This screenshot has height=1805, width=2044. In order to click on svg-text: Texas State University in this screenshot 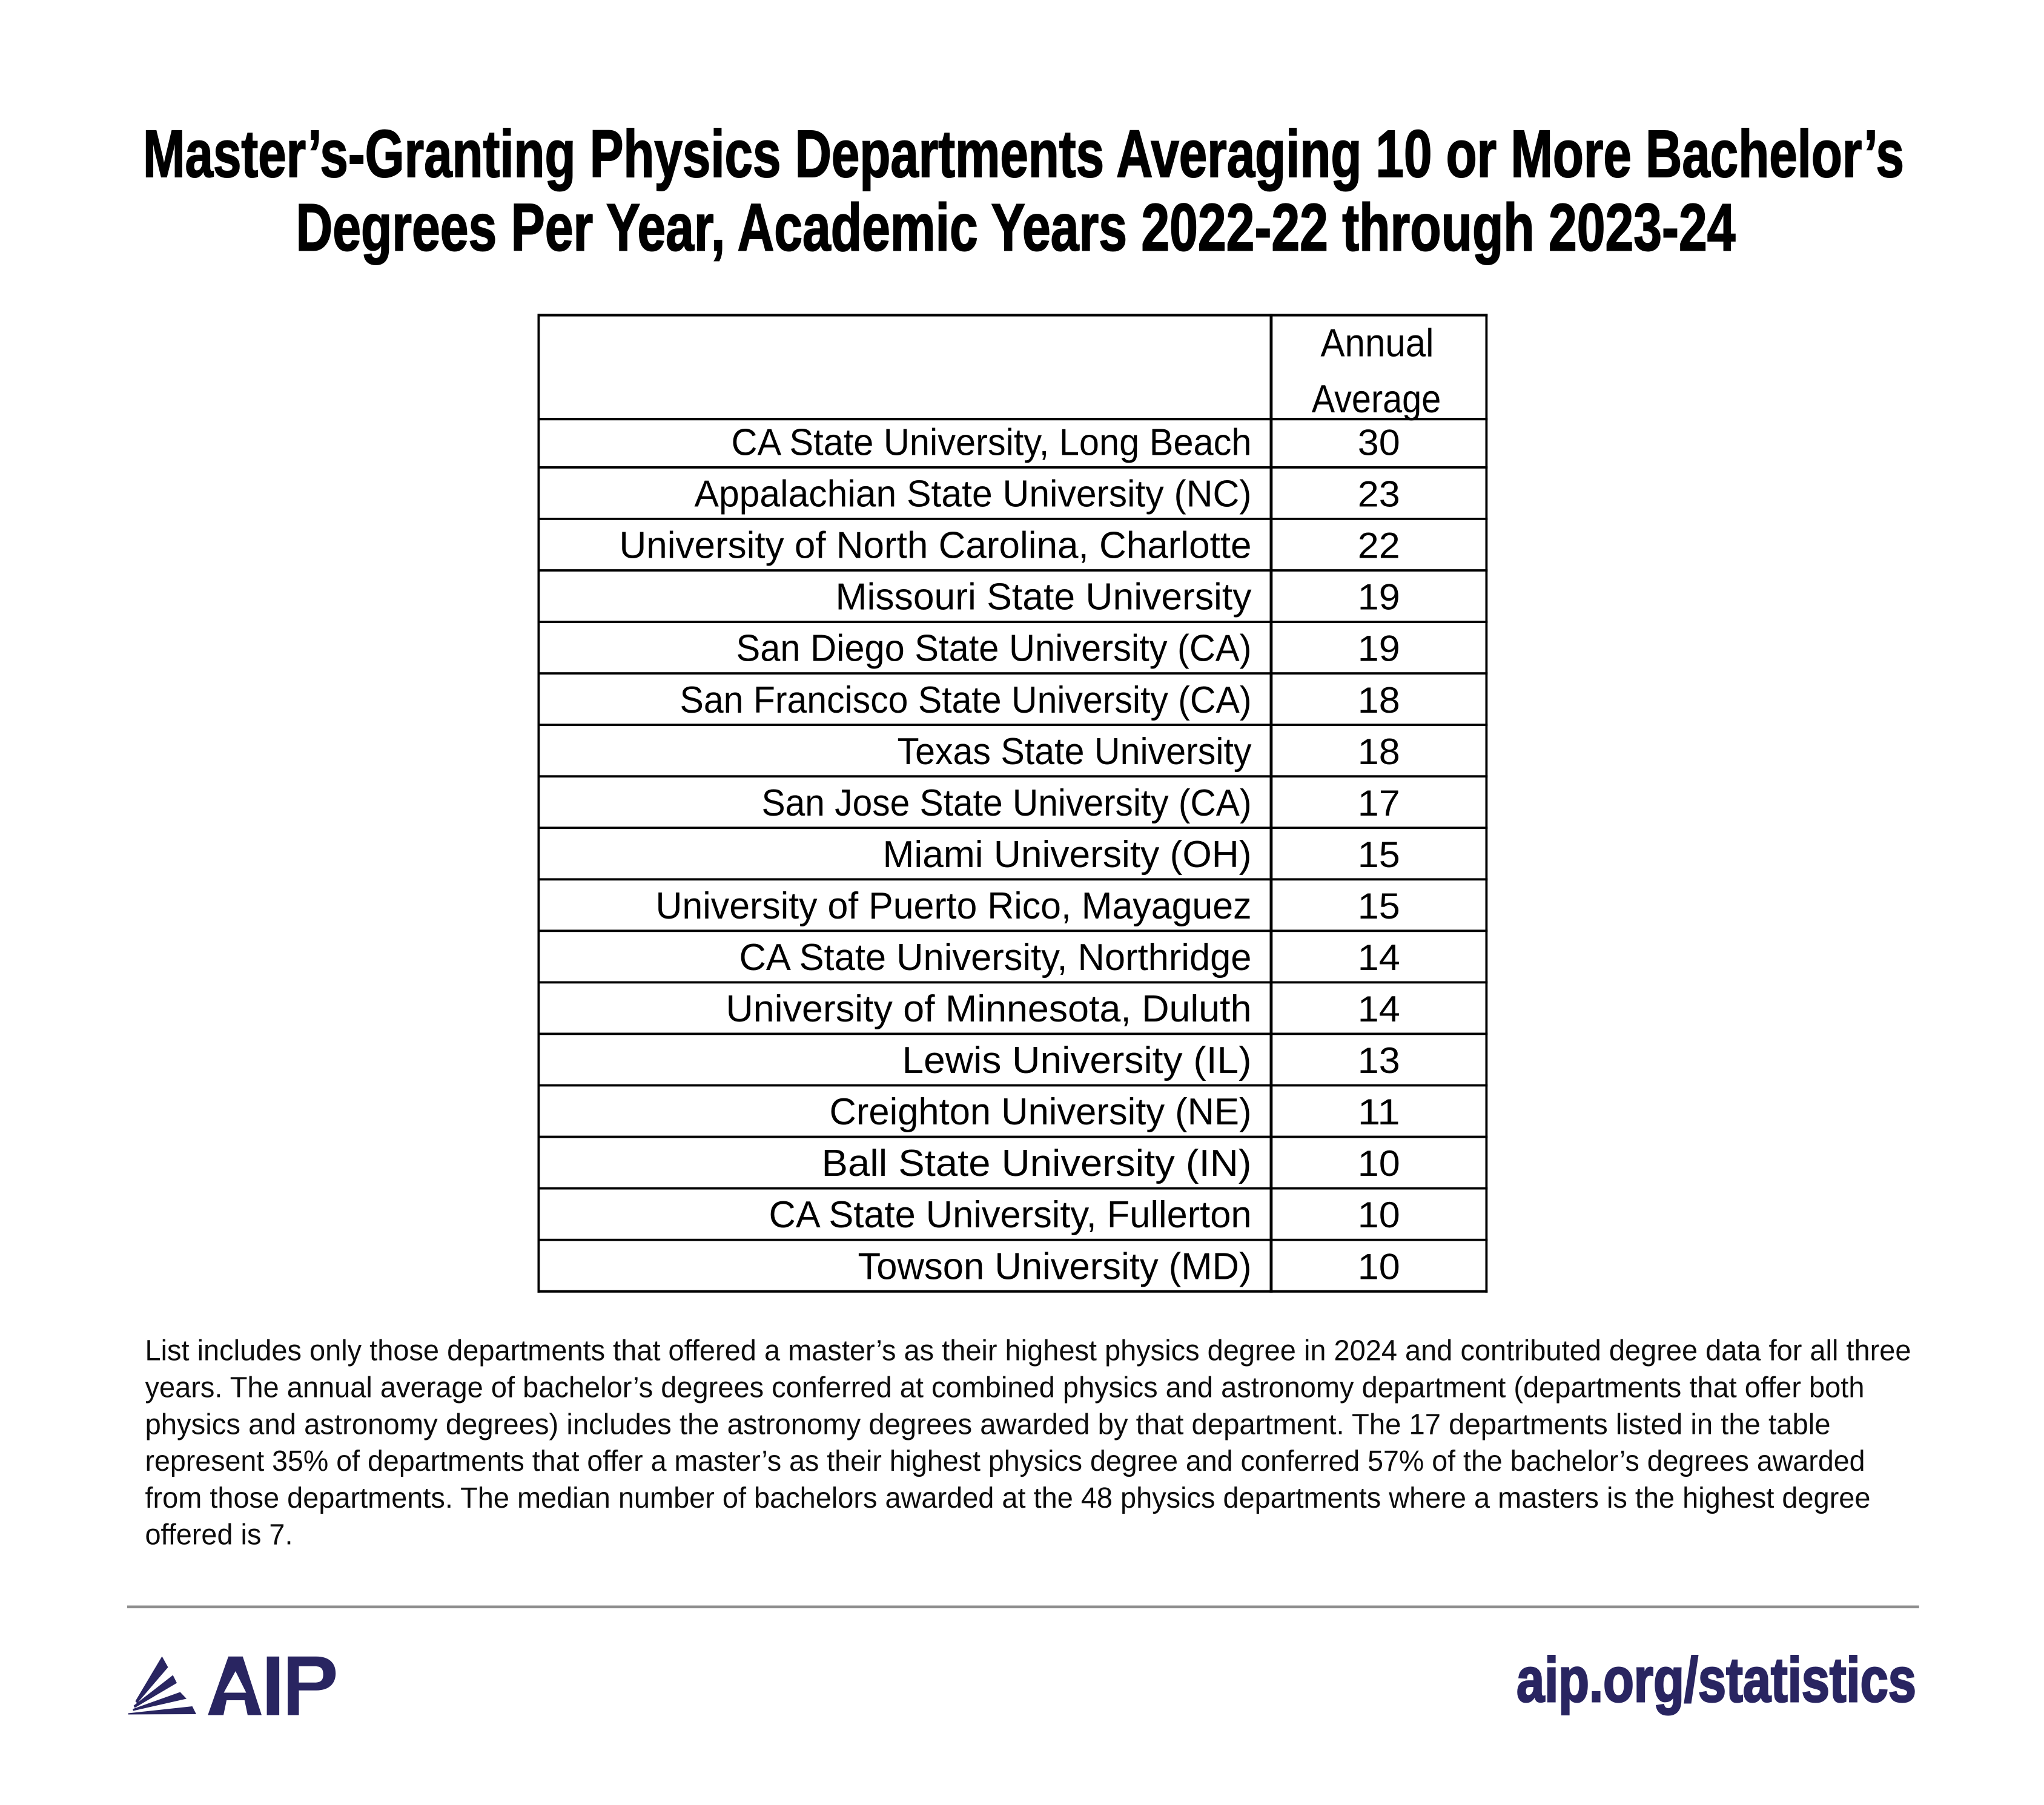, I will do `click(1075, 752)`.